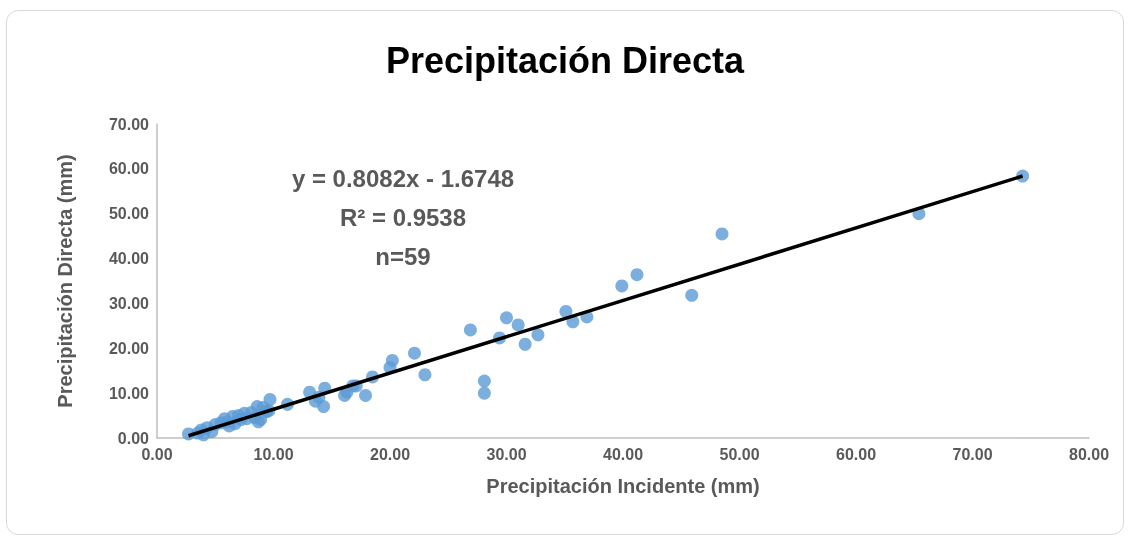  Describe the element at coordinates (623, 486) in the screenshot. I see `x-axis-title: Precipitación Incidente (mm)` at that location.